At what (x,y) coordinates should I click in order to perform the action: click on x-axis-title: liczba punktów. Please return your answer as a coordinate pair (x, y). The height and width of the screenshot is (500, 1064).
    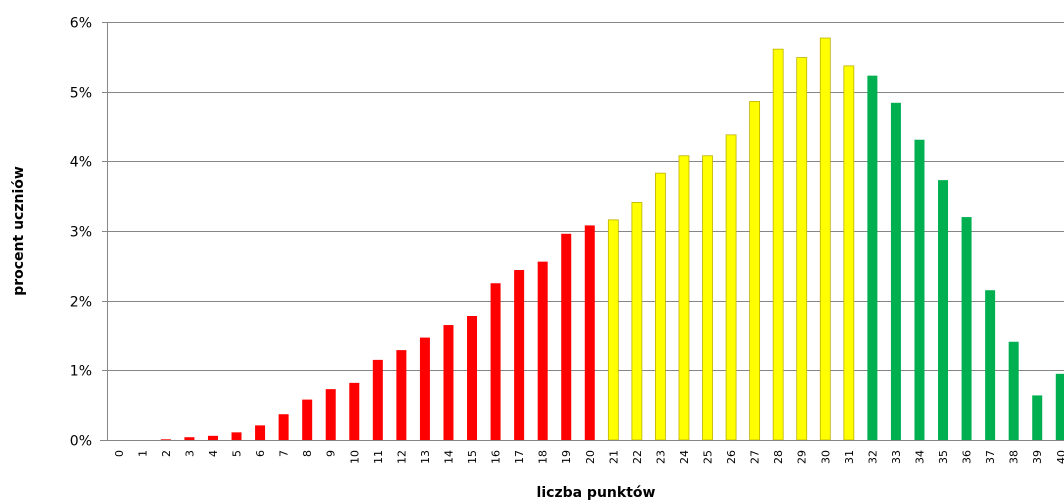
    Looking at the image, I should click on (596, 492).